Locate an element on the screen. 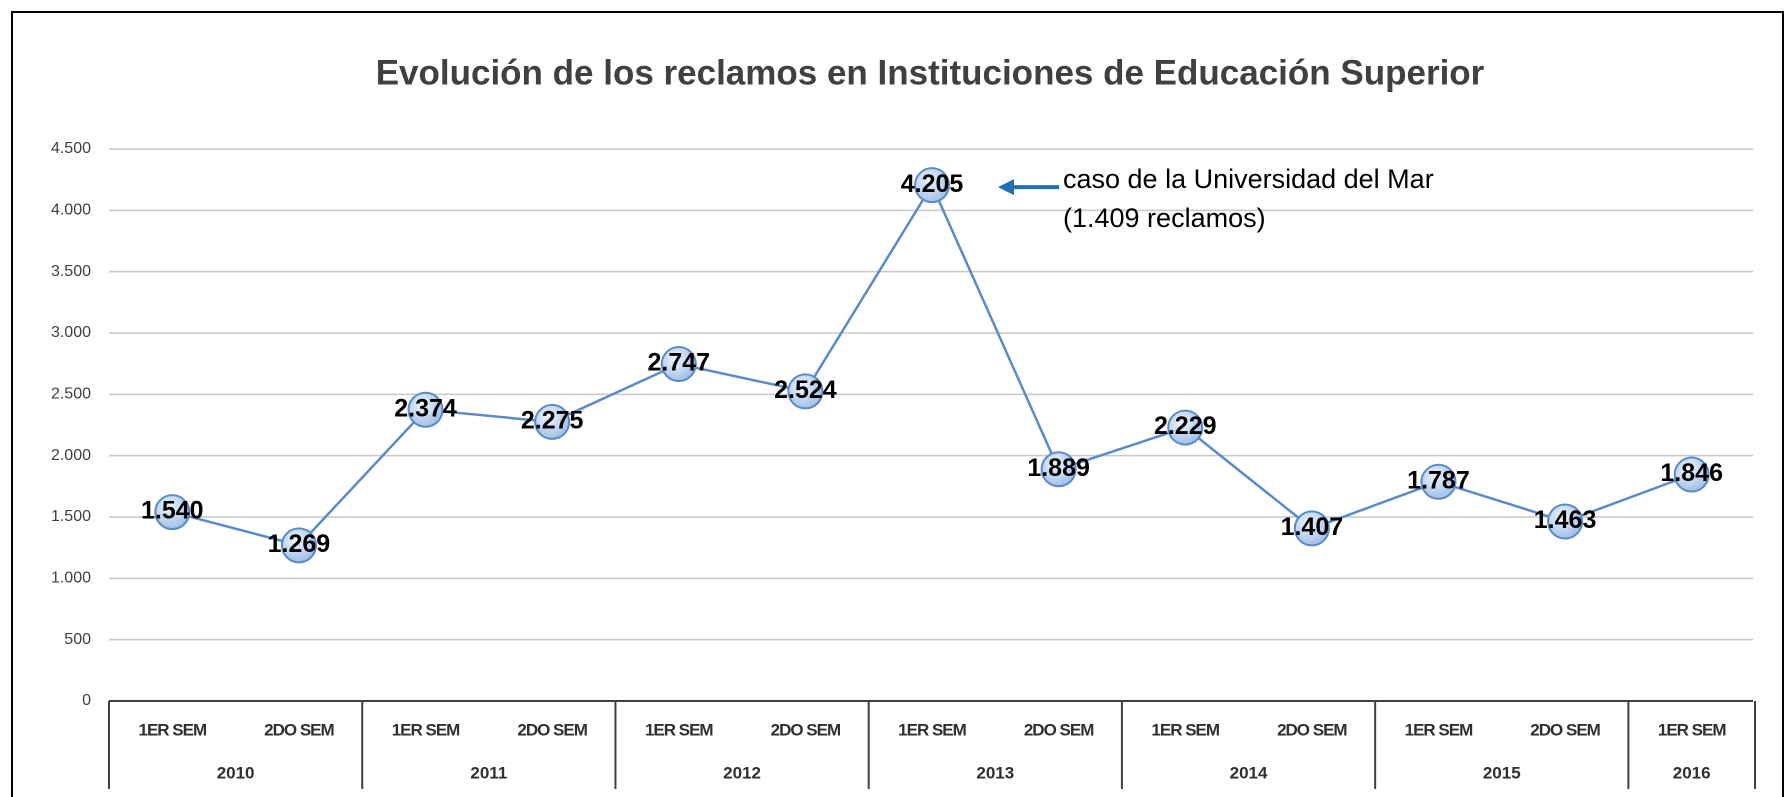 The height and width of the screenshot is (797, 1785). x-group-label: 2010 is located at coordinates (236, 772).